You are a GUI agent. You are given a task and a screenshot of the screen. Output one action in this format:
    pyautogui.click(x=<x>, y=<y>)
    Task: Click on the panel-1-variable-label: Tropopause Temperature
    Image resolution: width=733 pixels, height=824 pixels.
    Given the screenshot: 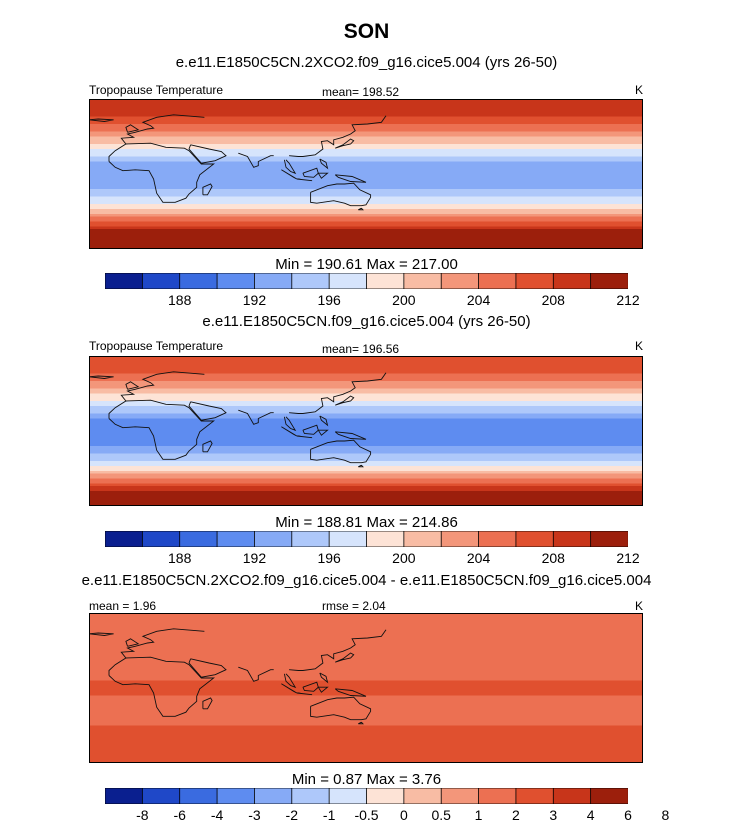 What is the action you would take?
    pyautogui.click(x=156, y=90)
    